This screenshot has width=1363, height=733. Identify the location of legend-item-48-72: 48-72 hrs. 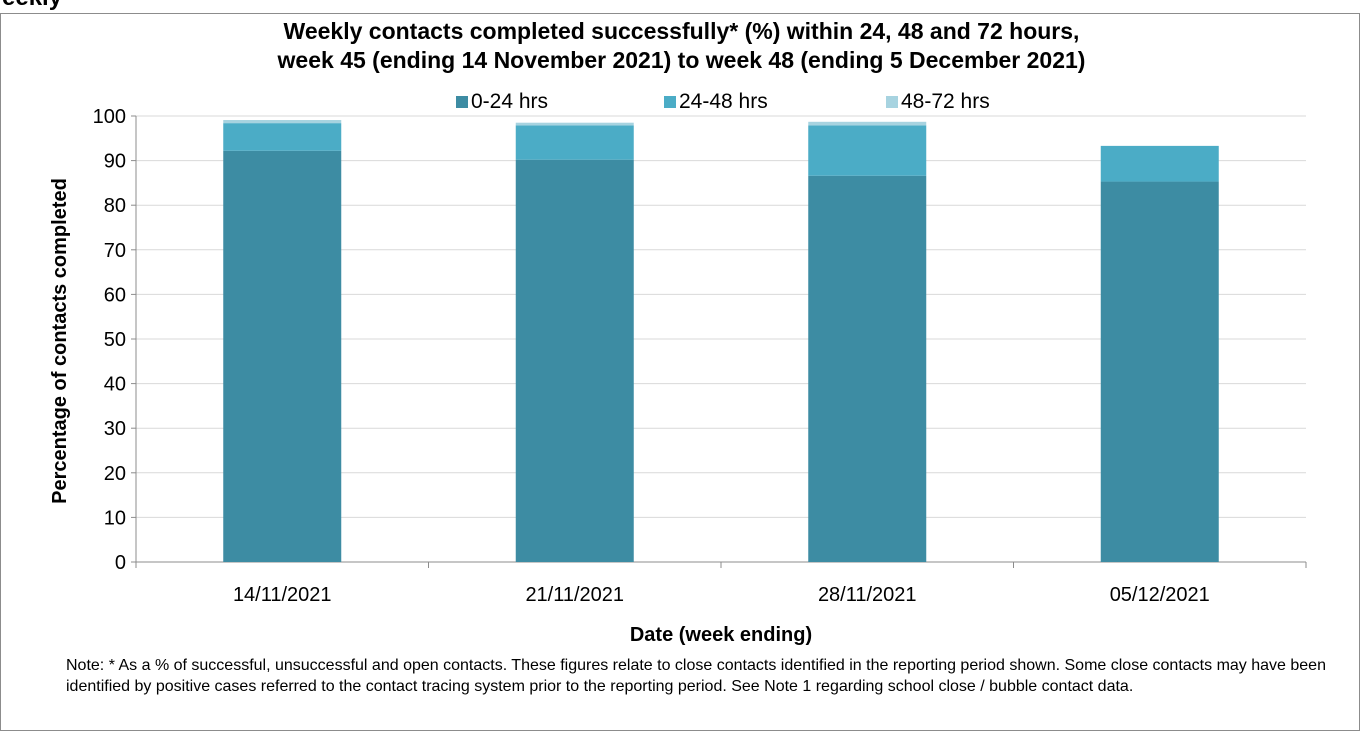
(938, 102).